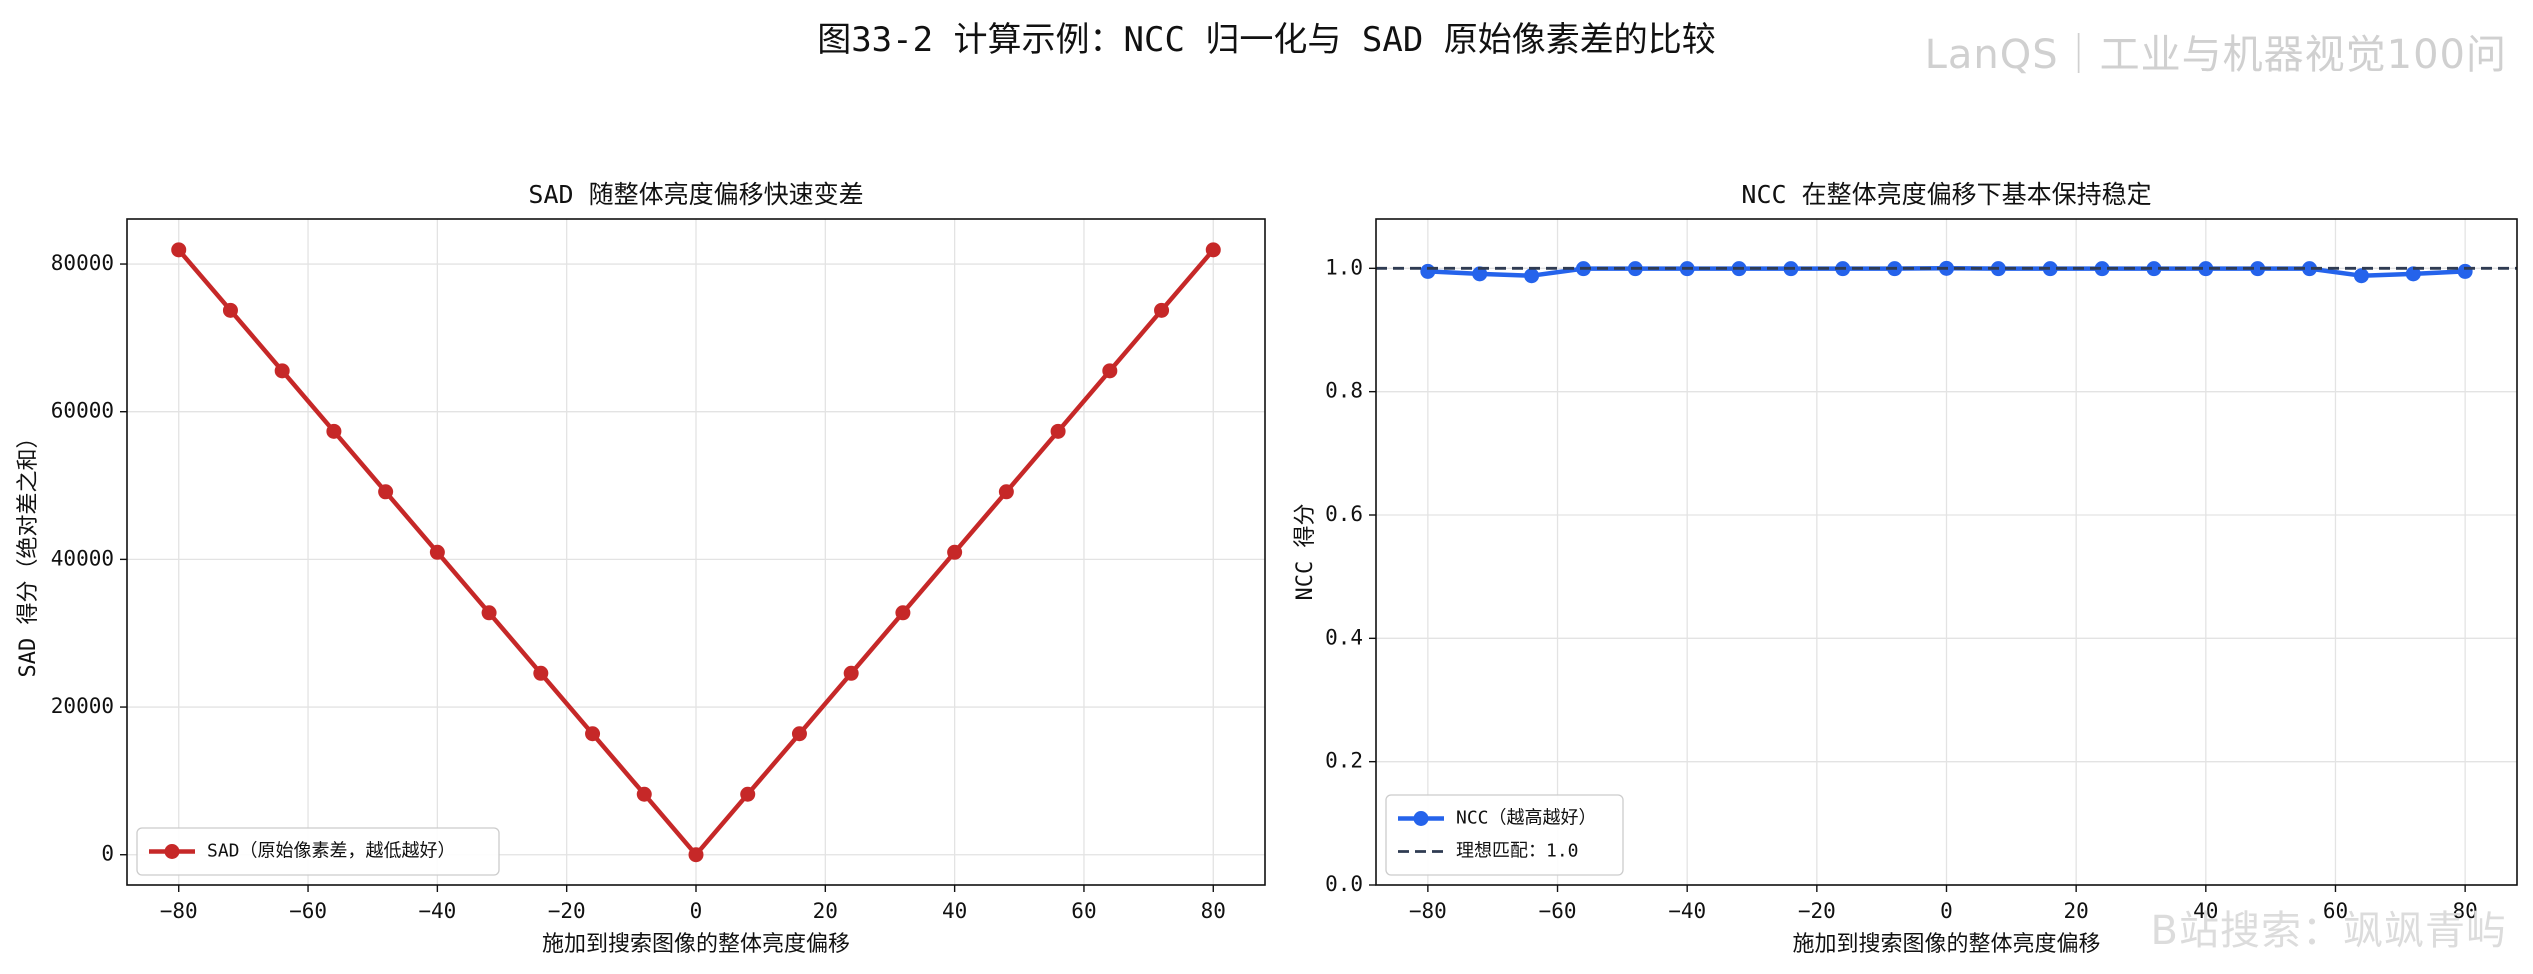 This screenshot has height=974, width=2533. What do you see at coordinates (2076, 911) in the screenshot?
I see `panel2-xtick-label: 20` at bounding box center [2076, 911].